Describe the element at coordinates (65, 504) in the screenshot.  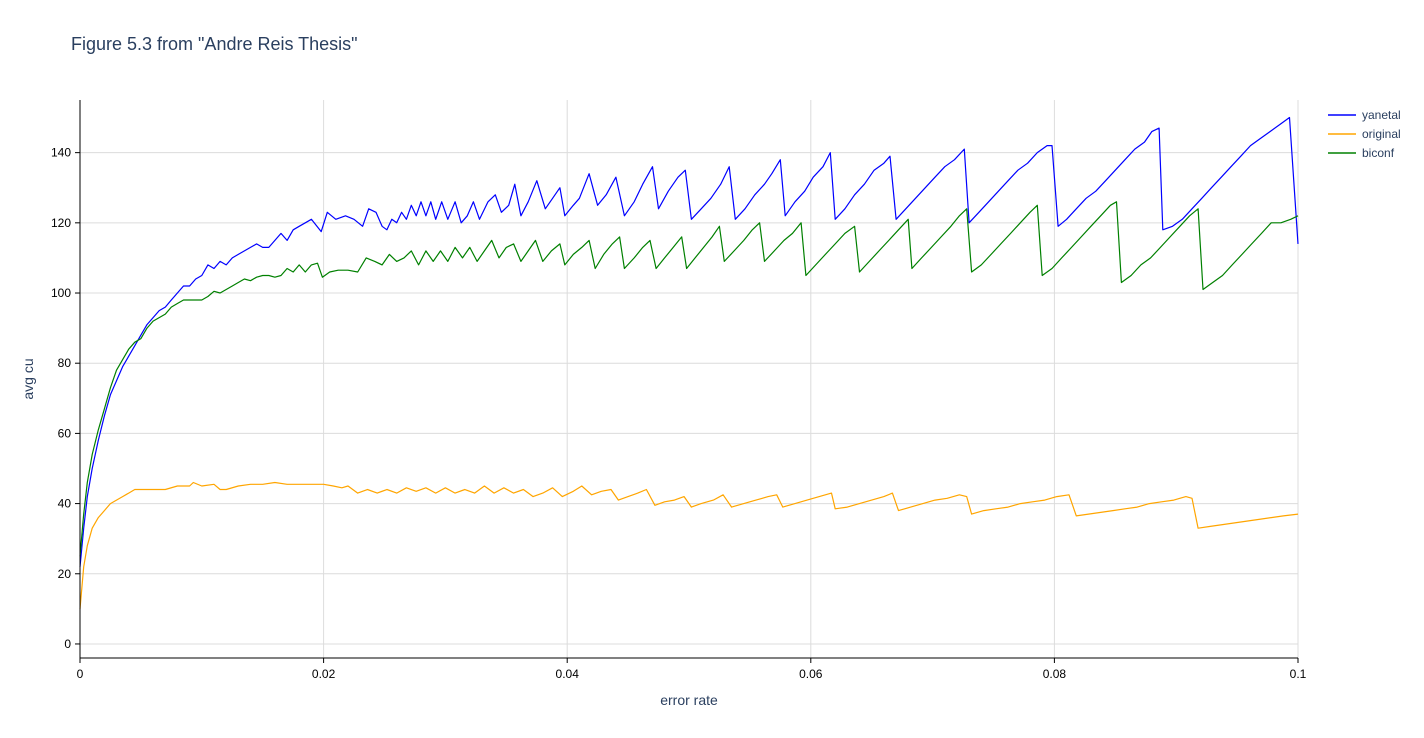
I see `y-tick-label: 40` at that location.